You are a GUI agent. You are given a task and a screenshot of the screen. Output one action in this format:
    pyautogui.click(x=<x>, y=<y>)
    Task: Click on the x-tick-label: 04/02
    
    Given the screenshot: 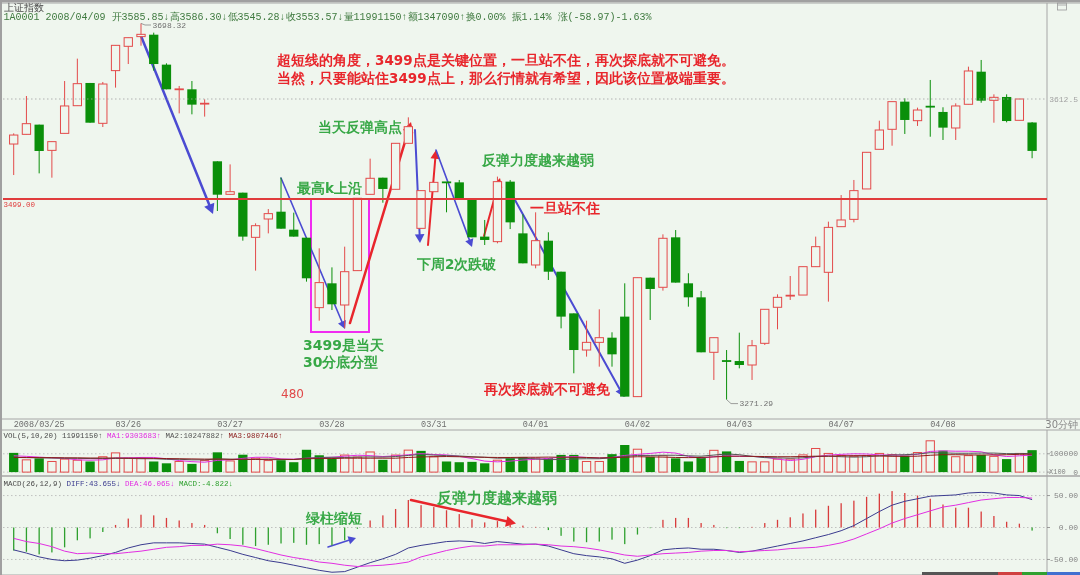 What is the action you would take?
    pyautogui.click(x=637, y=424)
    